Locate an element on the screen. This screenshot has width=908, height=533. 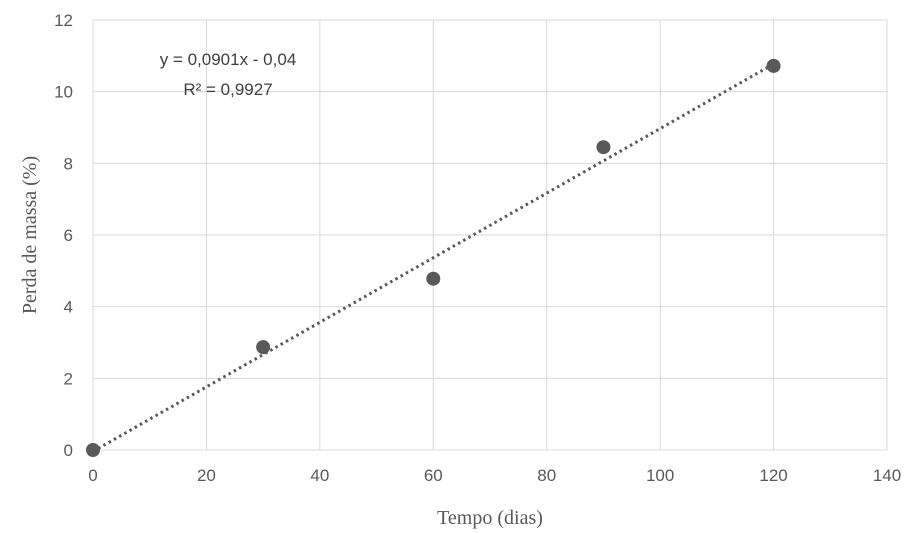
x-tick-label-7: 140 is located at coordinates (887, 475).